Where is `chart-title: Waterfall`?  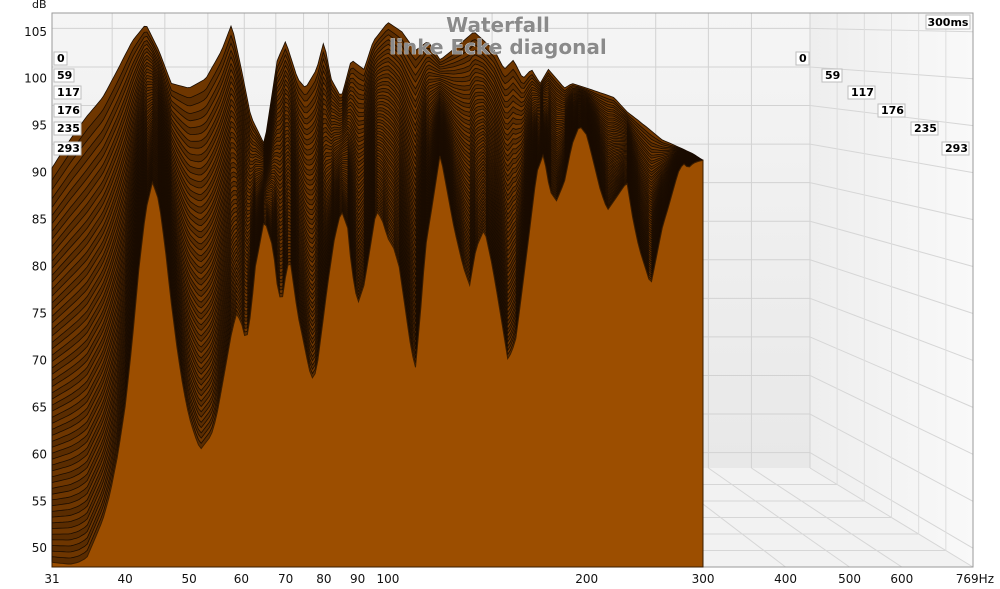 chart-title: Waterfall is located at coordinates (498, 25).